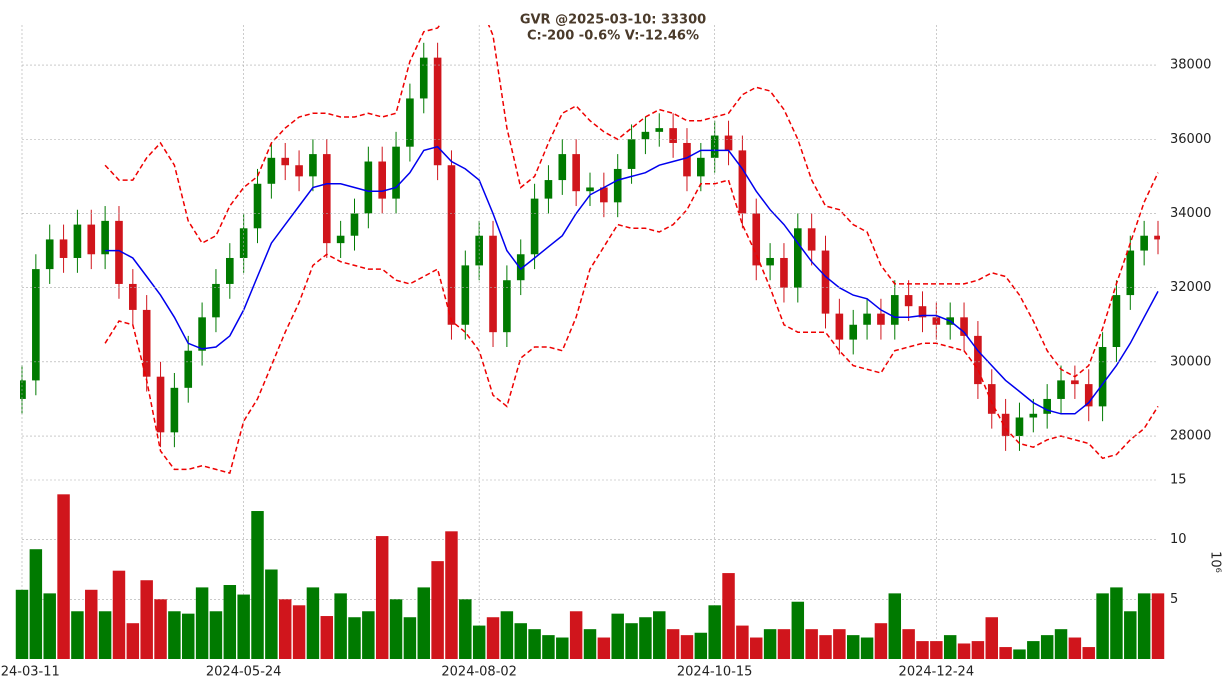 The width and height of the screenshot is (1226, 690). What do you see at coordinates (613, 20) in the screenshot?
I see `chart-title: GVR @2025-03-10: 33300` at bounding box center [613, 20].